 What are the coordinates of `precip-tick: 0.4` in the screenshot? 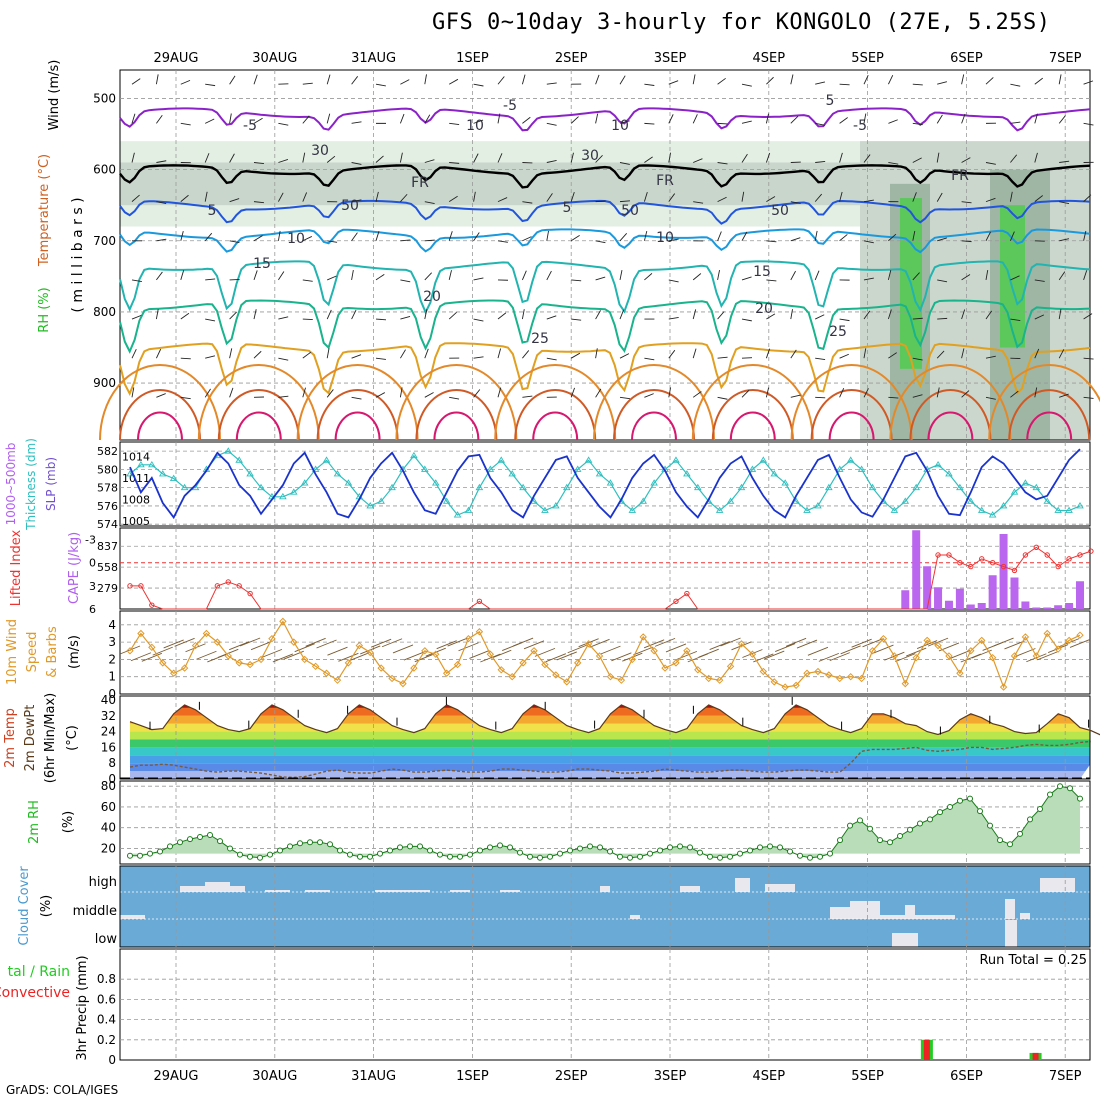 It's located at (106, 1020).